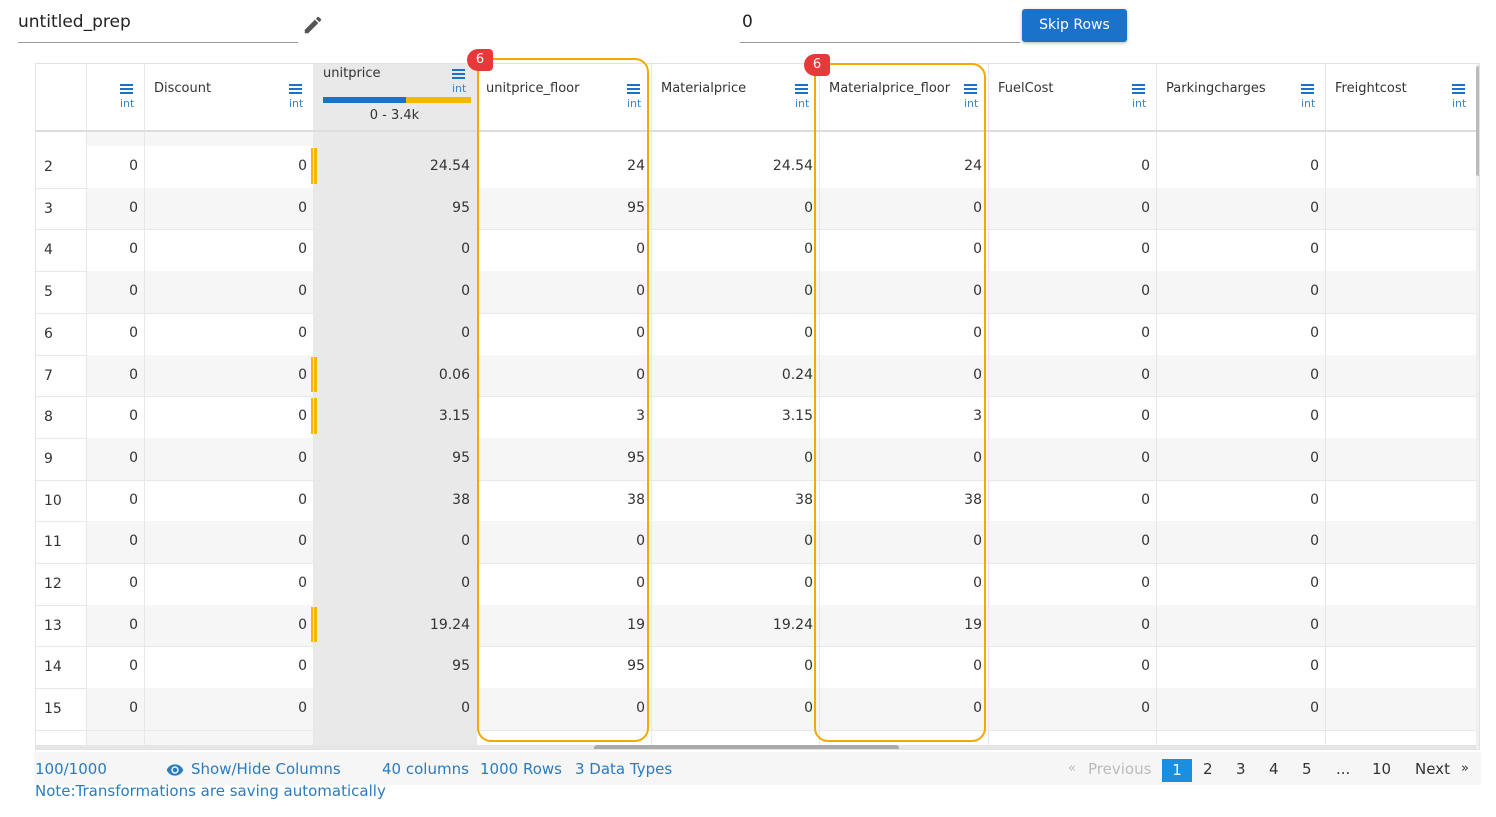  Describe the element at coordinates (48, 417) in the screenshot. I see `row-number: 8` at that location.